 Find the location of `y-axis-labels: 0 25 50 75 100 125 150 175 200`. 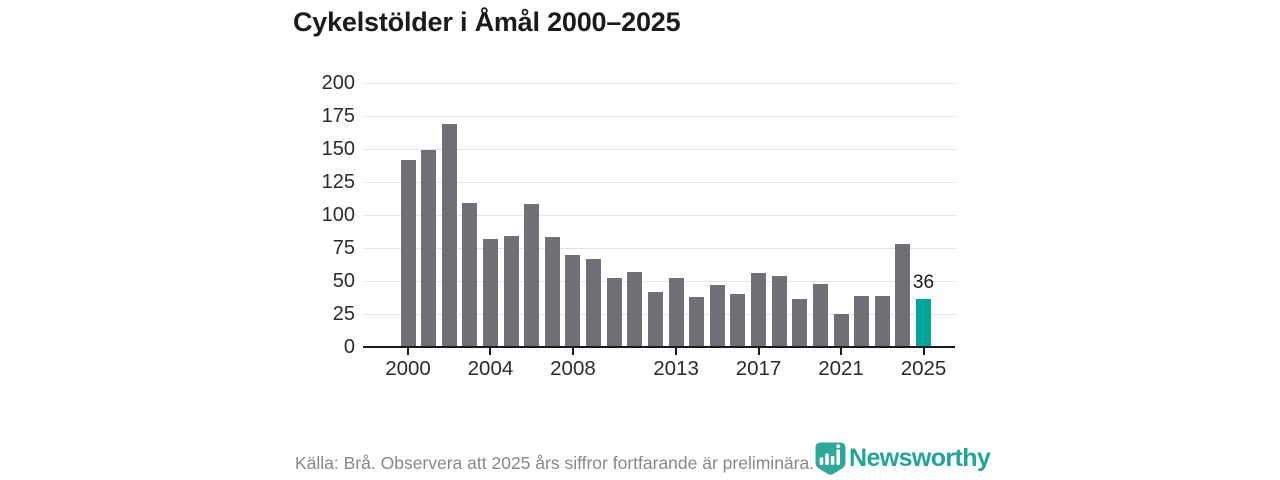

y-axis-labels: 0 25 50 75 100 125 150 175 200 is located at coordinates (325, 215).